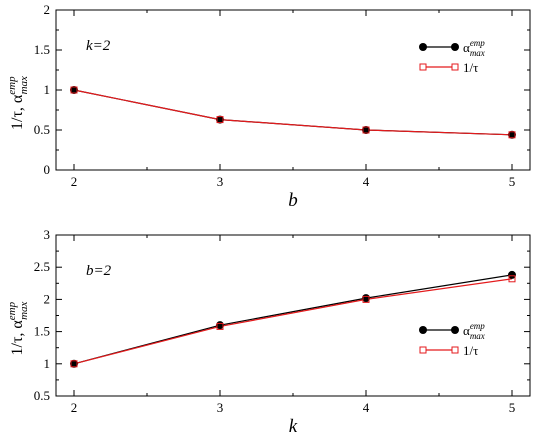 The image size is (550, 436). What do you see at coordinates (47, 169) in the screenshot?
I see `y-tick-label: 0` at bounding box center [47, 169].